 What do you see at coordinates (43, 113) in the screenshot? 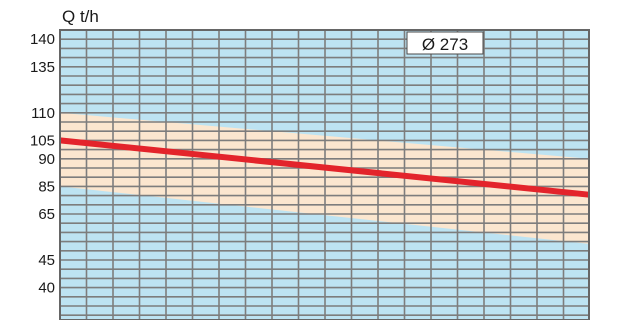
I see `y-tick-label: 110` at bounding box center [43, 113].